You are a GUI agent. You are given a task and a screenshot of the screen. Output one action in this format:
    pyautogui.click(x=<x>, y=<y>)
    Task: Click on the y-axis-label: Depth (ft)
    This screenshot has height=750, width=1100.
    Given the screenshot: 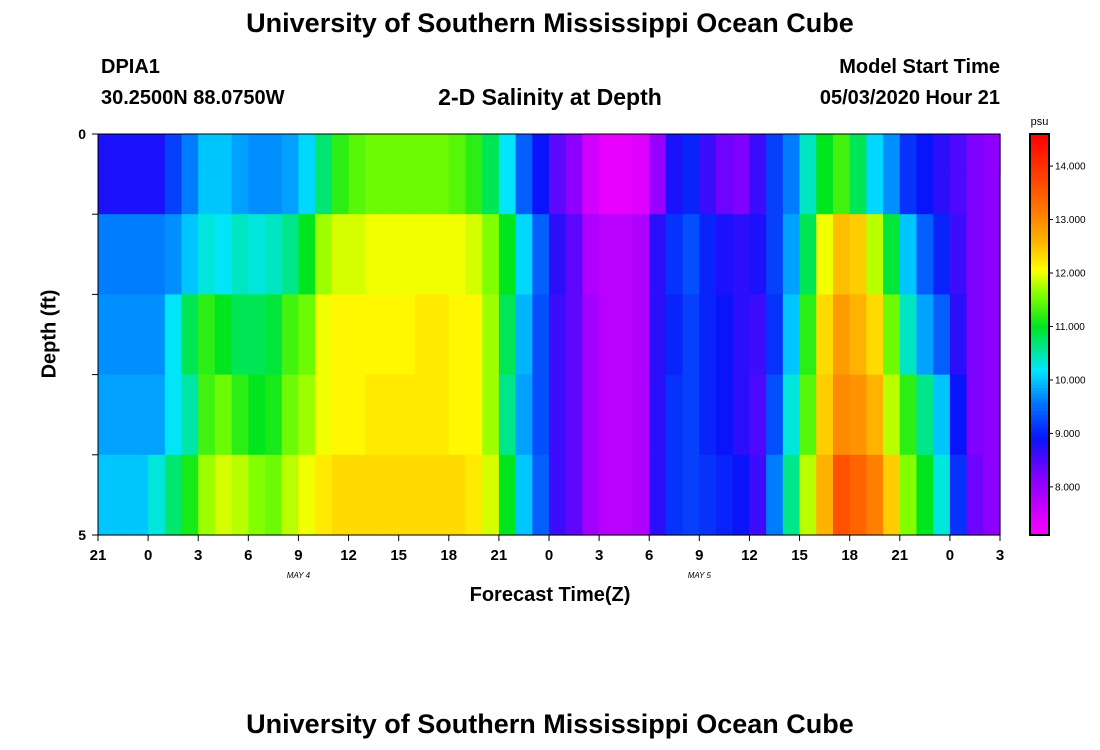 What is the action you would take?
    pyautogui.click(x=49, y=334)
    